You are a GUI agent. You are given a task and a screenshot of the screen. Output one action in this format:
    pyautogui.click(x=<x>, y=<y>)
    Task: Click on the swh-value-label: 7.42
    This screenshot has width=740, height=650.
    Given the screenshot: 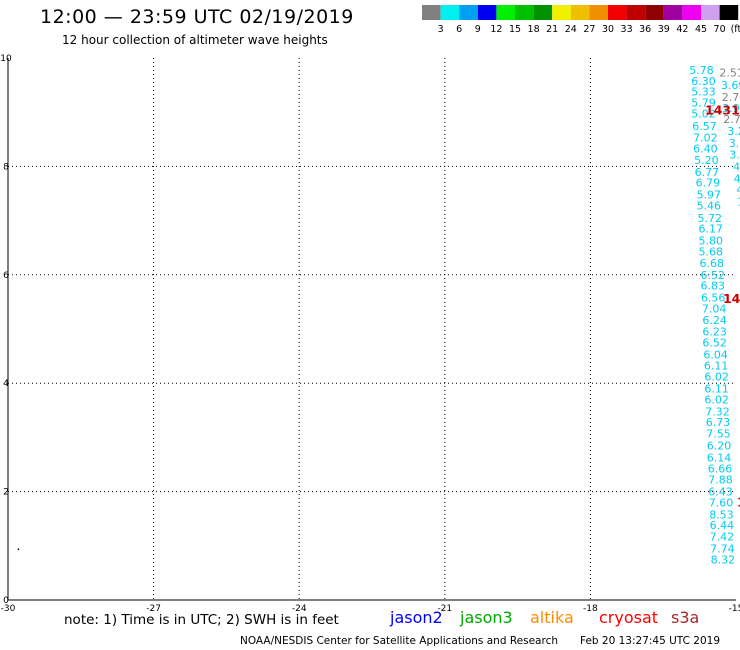 What is the action you would take?
    pyautogui.click(x=722, y=537)
    